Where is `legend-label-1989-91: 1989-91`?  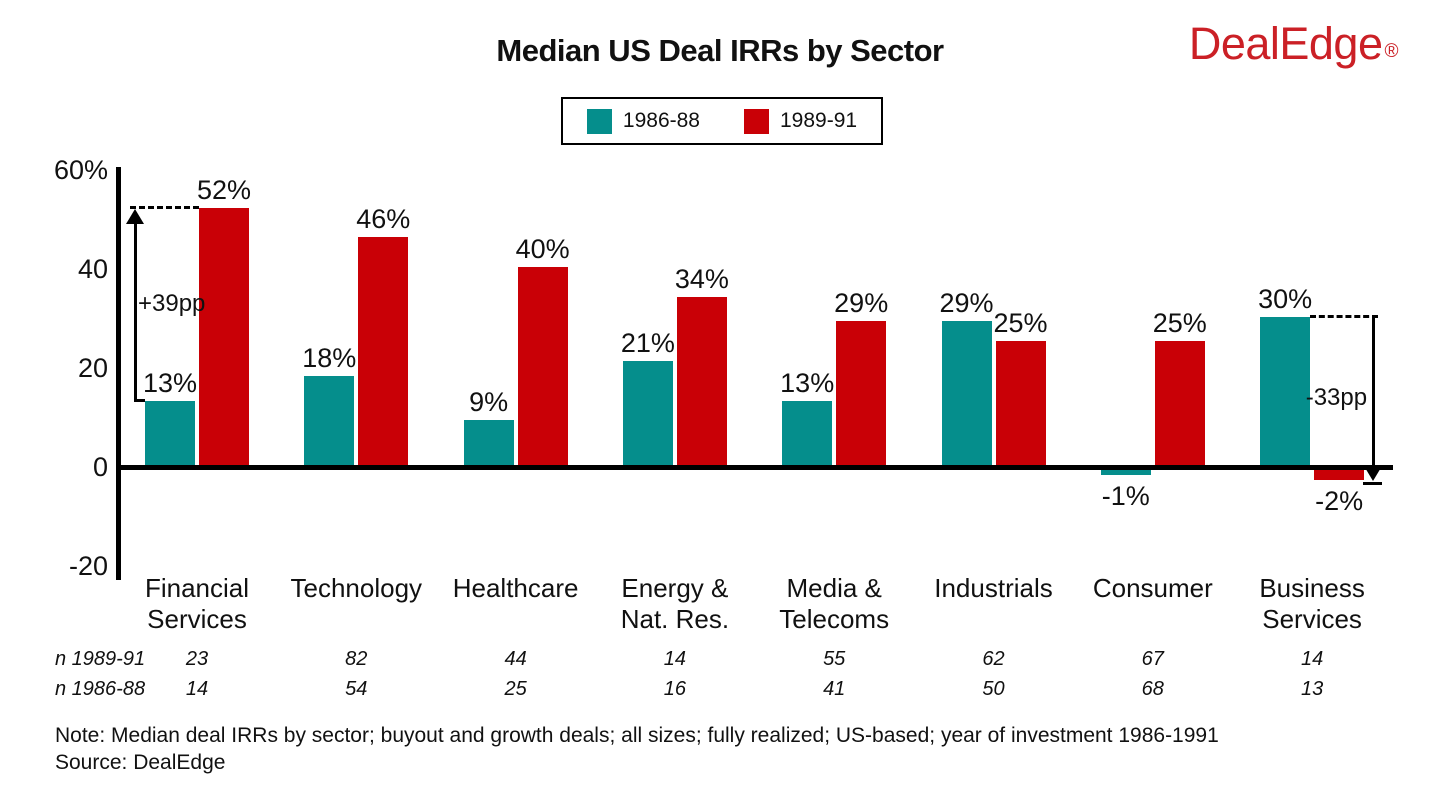 legend-label-1989-91: 1989-91 is located at coordinates (819, 120).